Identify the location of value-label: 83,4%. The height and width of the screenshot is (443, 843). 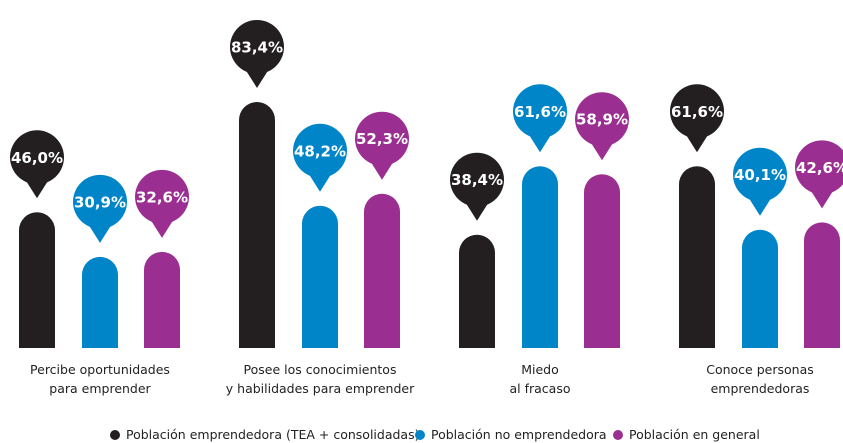
(257, 47).